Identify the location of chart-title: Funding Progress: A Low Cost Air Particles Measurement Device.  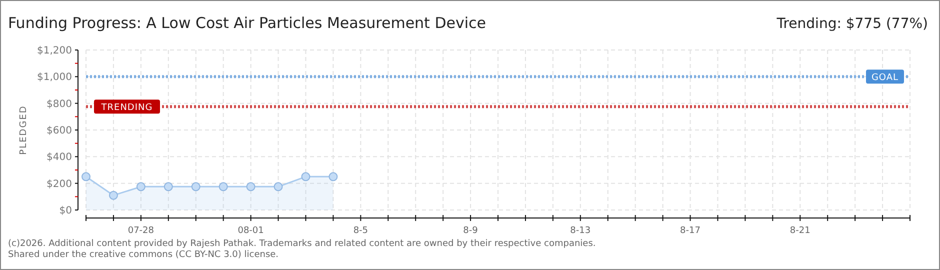
(247, 23).